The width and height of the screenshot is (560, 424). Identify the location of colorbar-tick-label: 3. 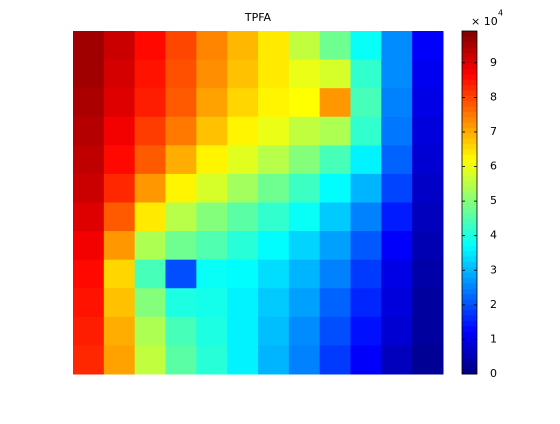
(493, 269).